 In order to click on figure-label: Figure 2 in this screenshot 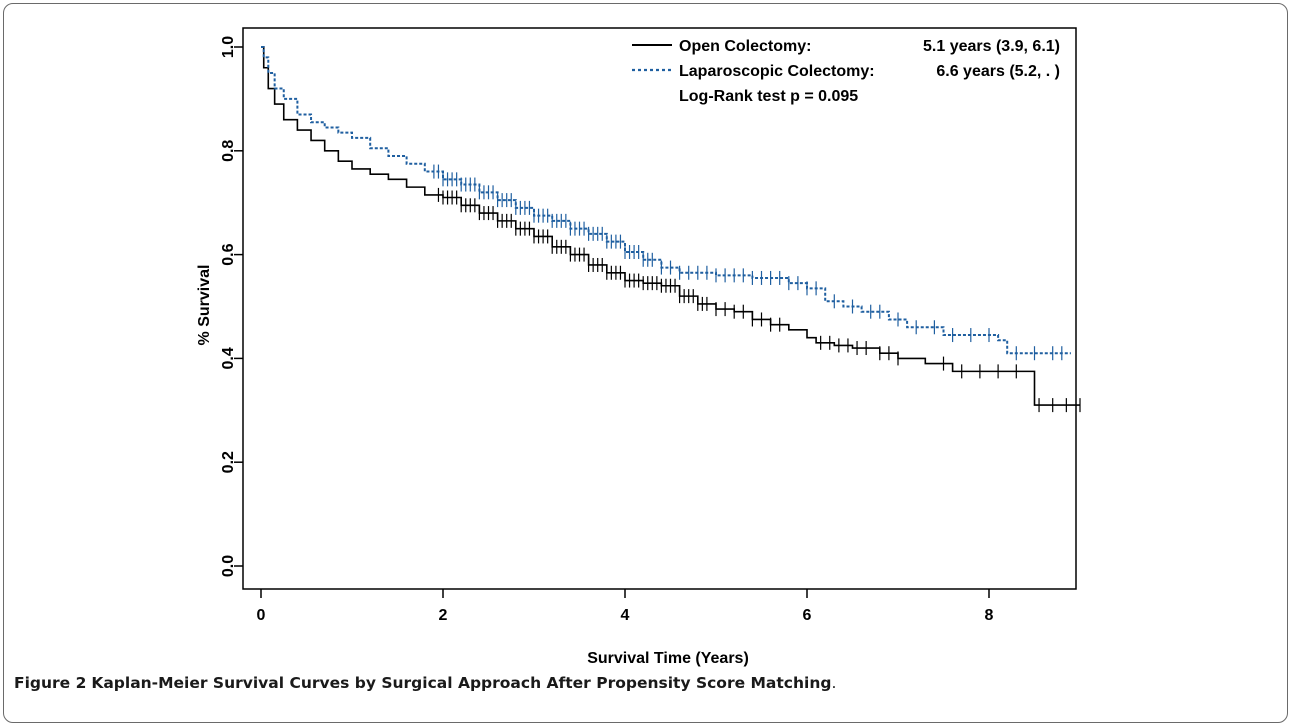, I will do `click(50, 683)`.